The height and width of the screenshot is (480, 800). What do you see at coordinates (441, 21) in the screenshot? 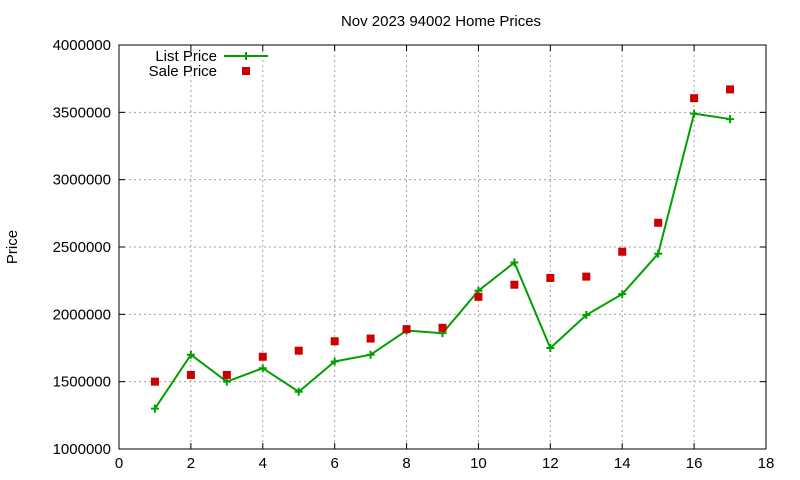
I see `chart-title: Nov 2023 94002 Home Prices` at bounding box center [441, 21].